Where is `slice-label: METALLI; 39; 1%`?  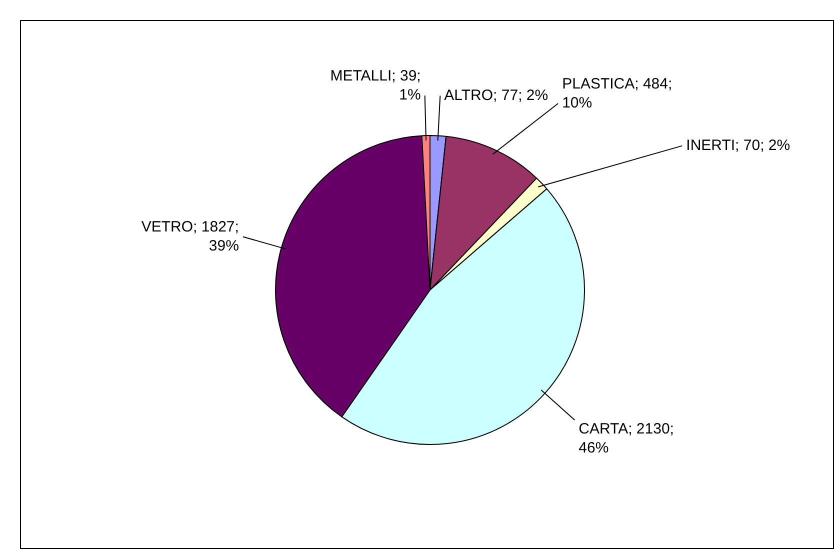
slice-label: METALLI; 39; 1% is located at coordinates (375, 86).